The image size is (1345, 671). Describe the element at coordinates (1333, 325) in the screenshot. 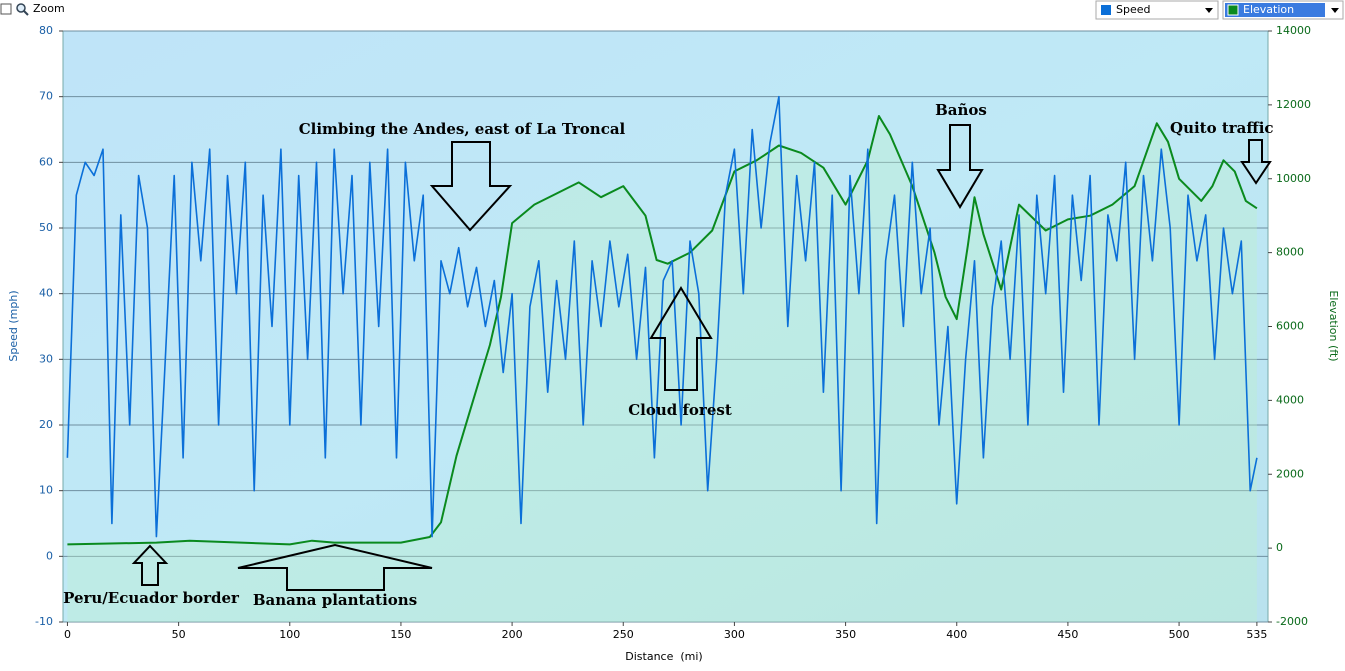

I see `y2-axis-title: Elevation (ft)` at that location.